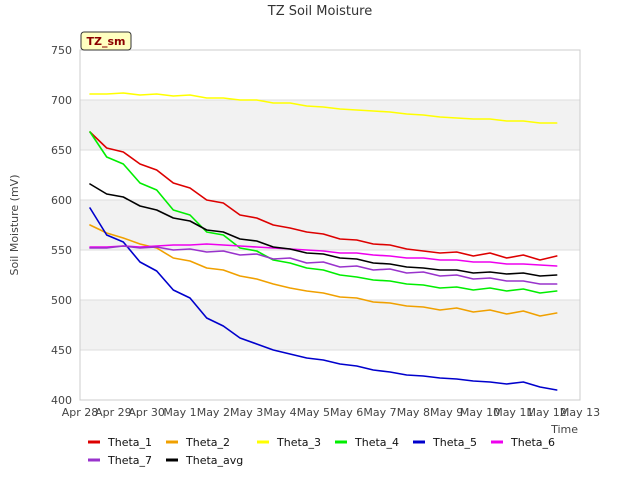 This screenshot has height=480, width=640. What do you see at coordinates (213, 412) in the screenshot?
I see `x-tick-label: May 2` at bounding box center [213, 412].